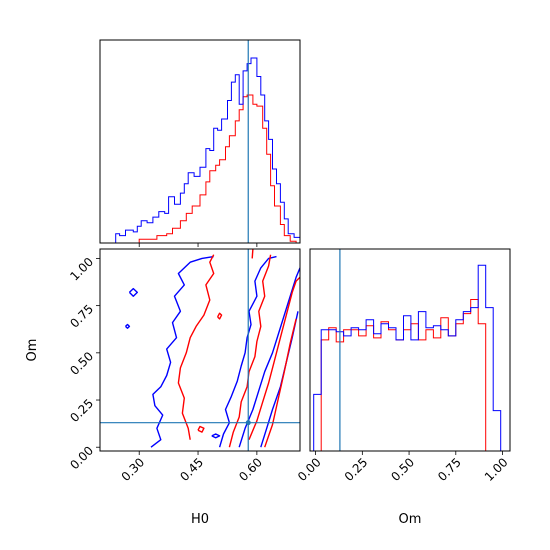  I want to click on y-axis-title-om: Om, so click(32, 350).